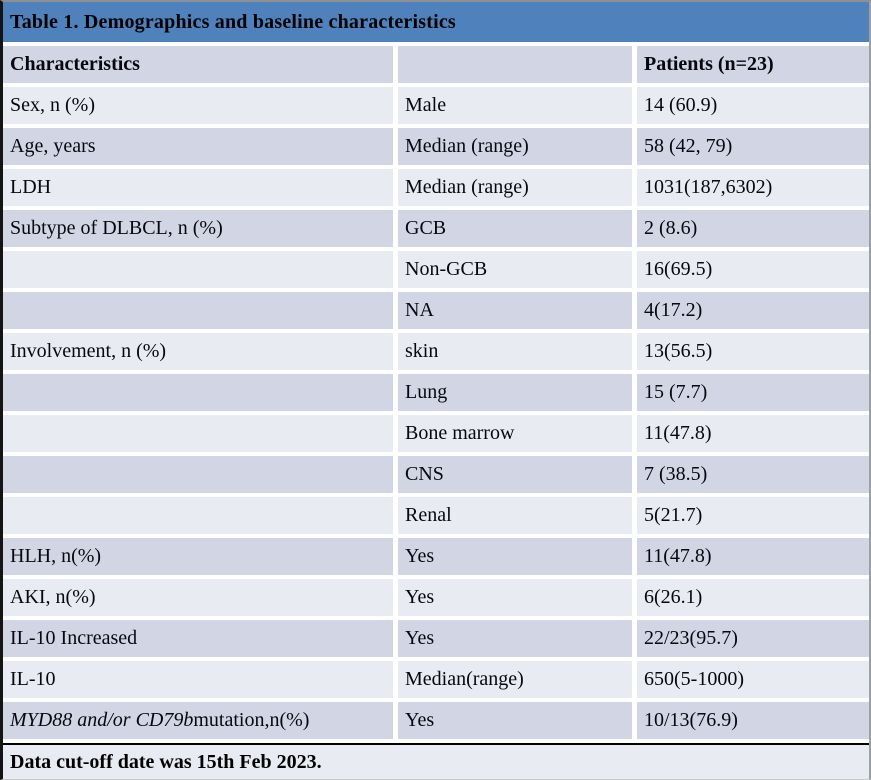 This screenshot has width=871, height=780. Describe the element at coordinates (515, 105) in the screenshot. I see `row-sub-cell: Male` at that location.